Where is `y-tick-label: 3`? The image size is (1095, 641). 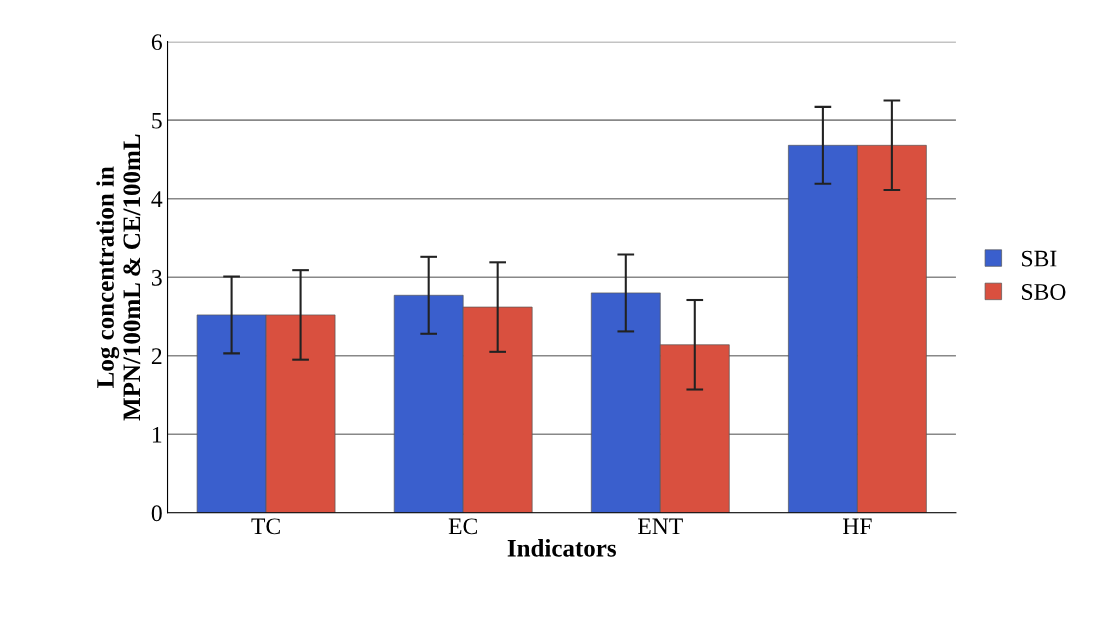
y-tick-label: 3 is located at coordinates (157, 277).